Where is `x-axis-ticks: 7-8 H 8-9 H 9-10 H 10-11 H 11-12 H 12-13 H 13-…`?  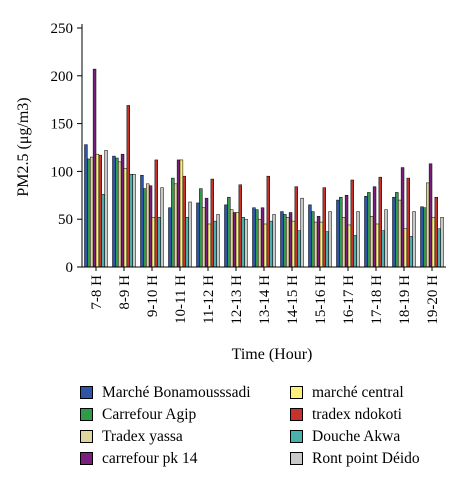 x-axis-ticks: 7-8 H 8-9 H 9-10 H 10-11 H 11-12 H 12-13 H 13-… is located at coordinates (265, 296).